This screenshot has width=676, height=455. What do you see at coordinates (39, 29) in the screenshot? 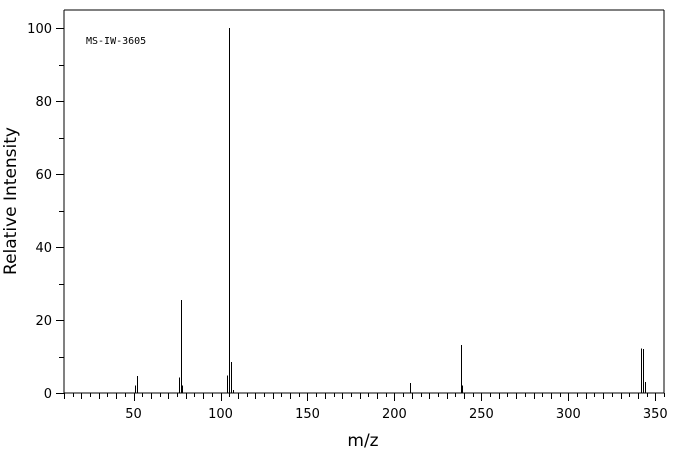
I see `y-tick-label: 100` at bounding box center [39, 29].